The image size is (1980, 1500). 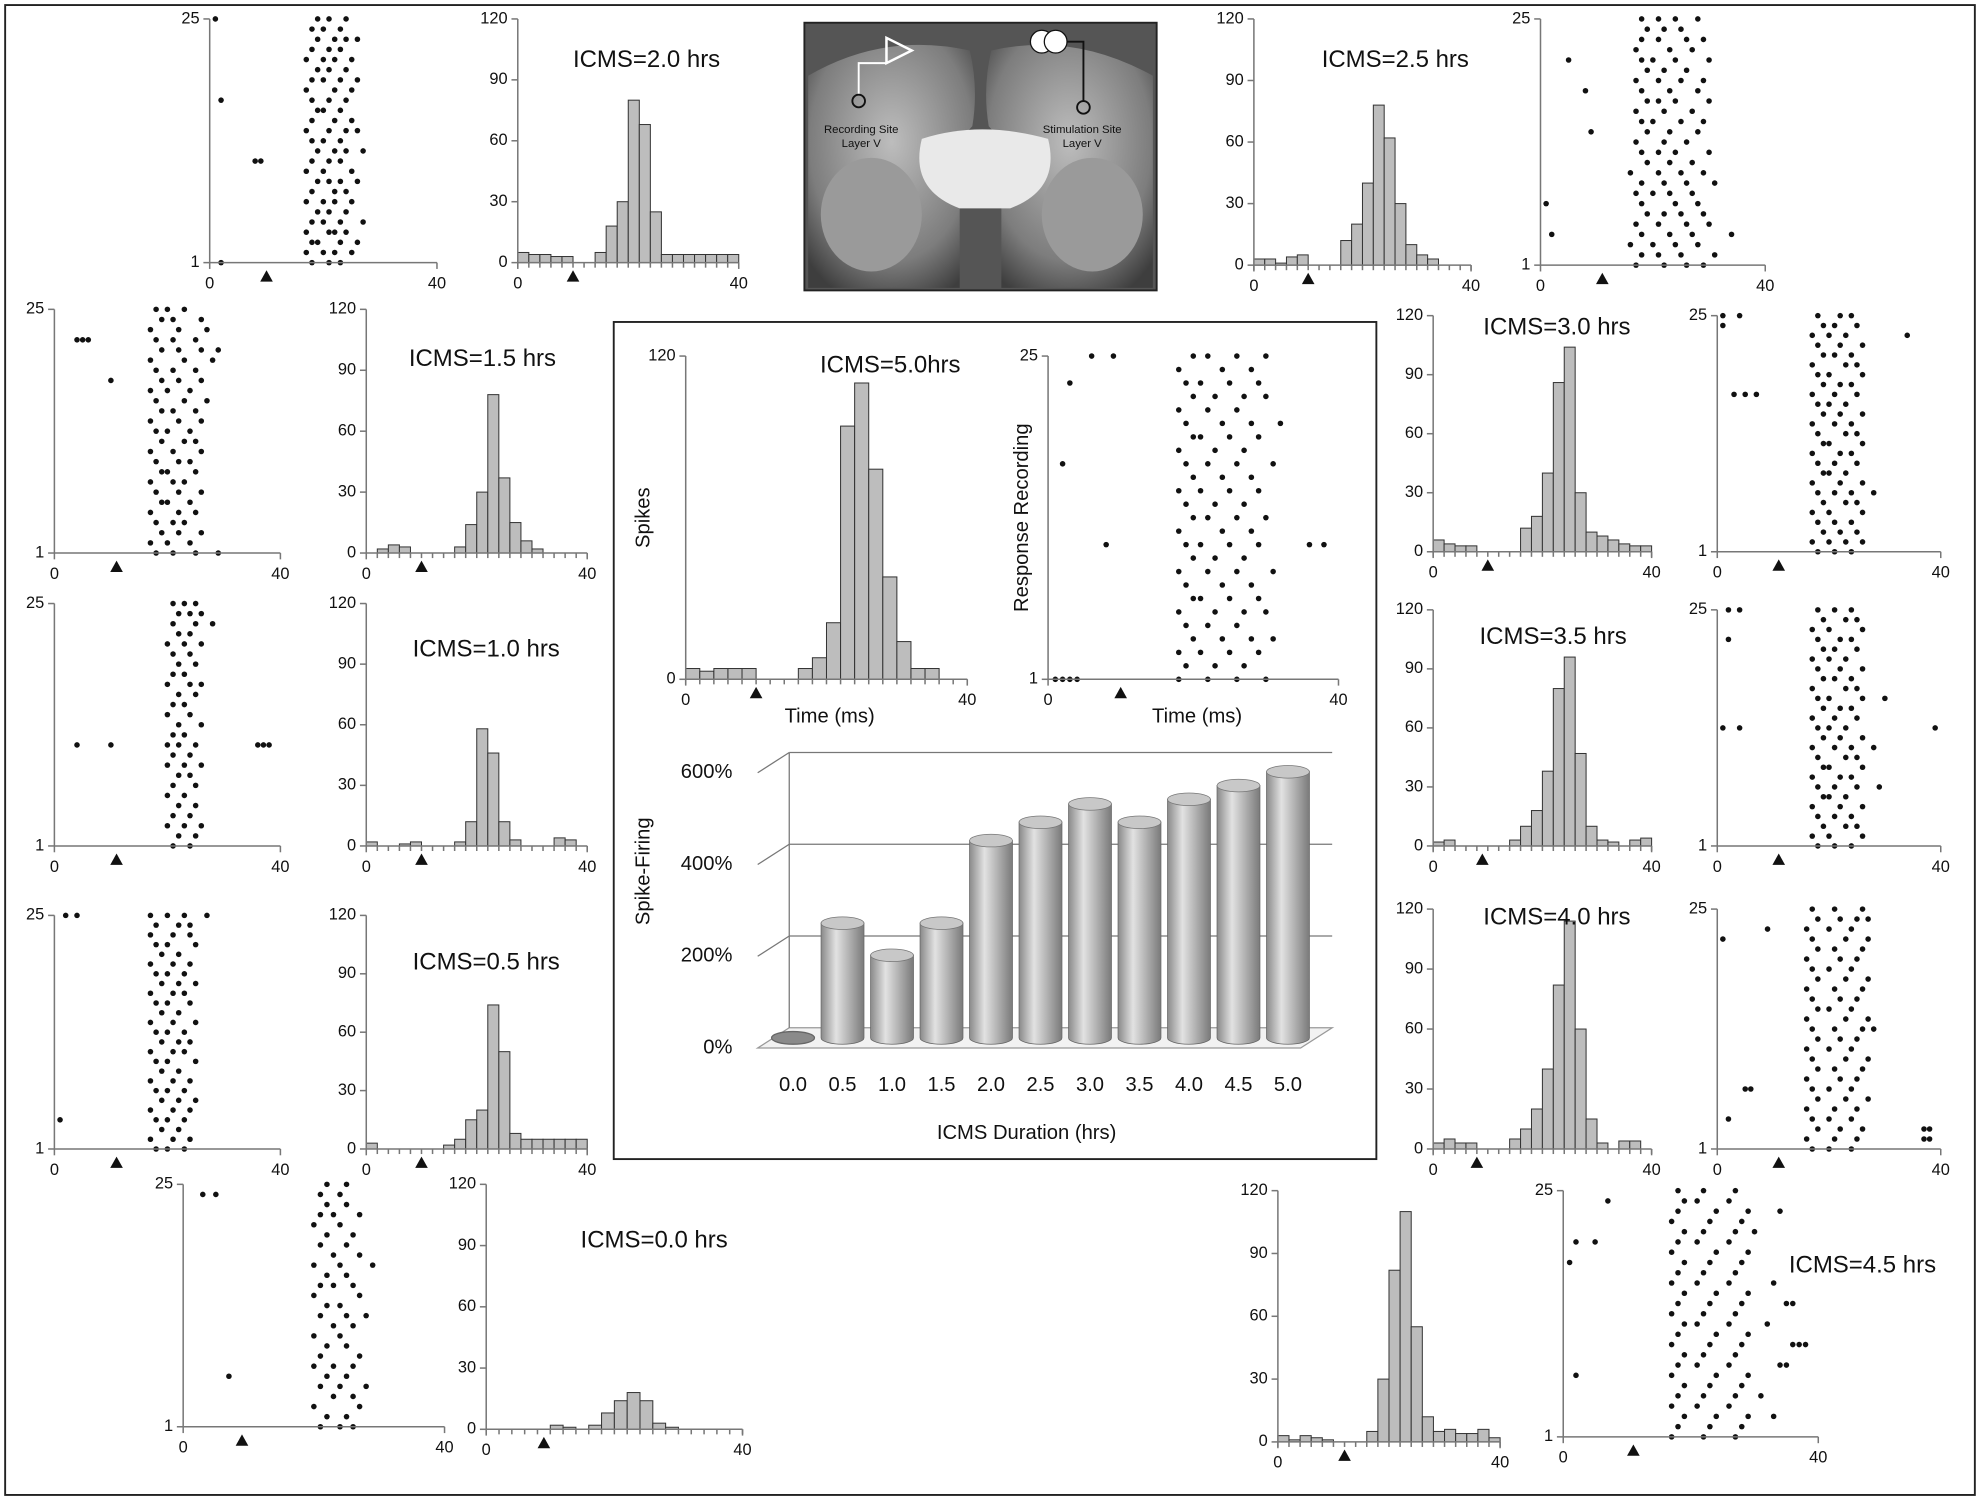 I want to click on y-tick-label: 25, so click(x=1698, y=315).